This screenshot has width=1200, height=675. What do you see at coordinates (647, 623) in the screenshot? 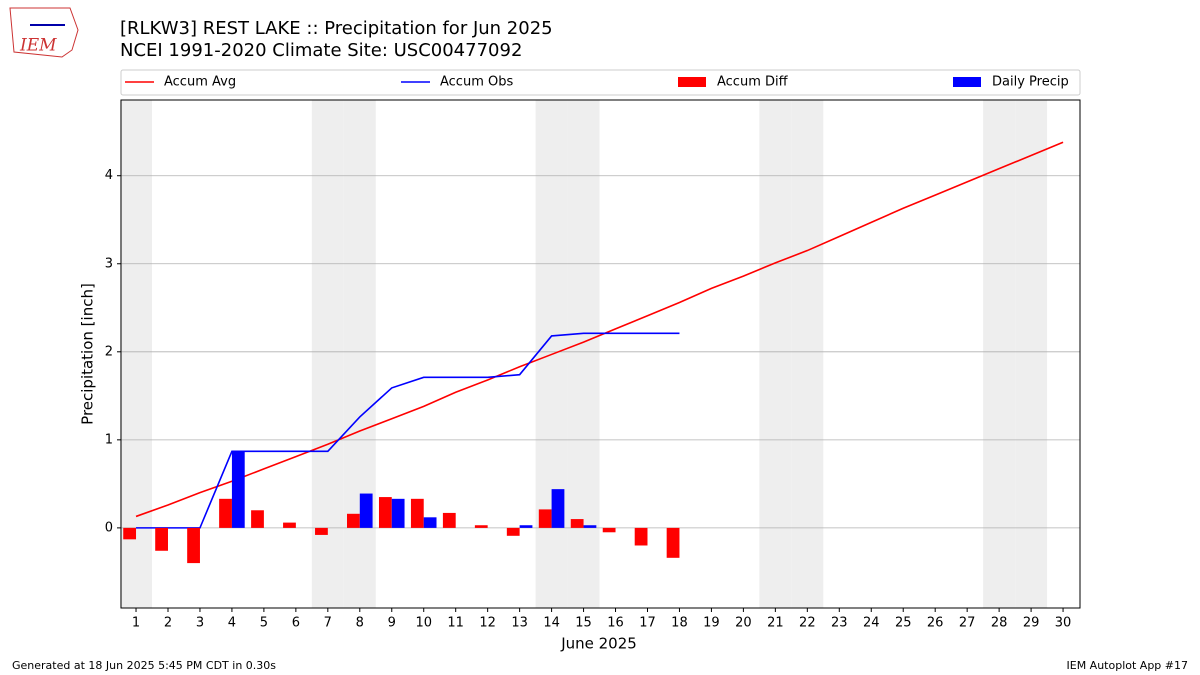
I see `x-tick-label: 17` at bounding box center [647, 623].